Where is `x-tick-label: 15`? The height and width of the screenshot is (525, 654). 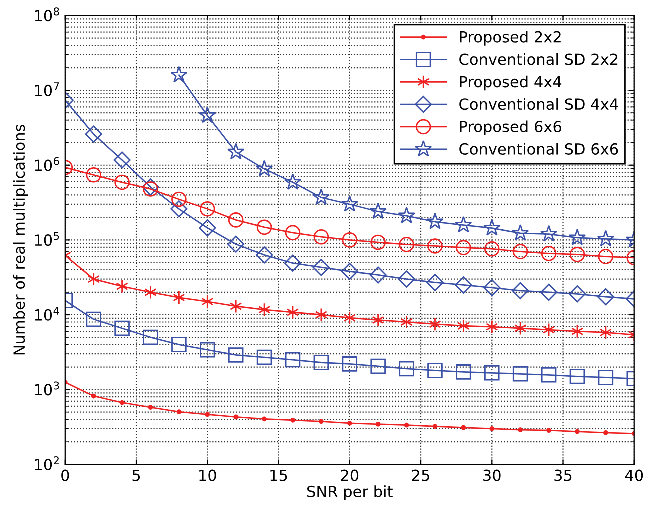 x-tick-label: 15 is located at coordinates (279, 476).